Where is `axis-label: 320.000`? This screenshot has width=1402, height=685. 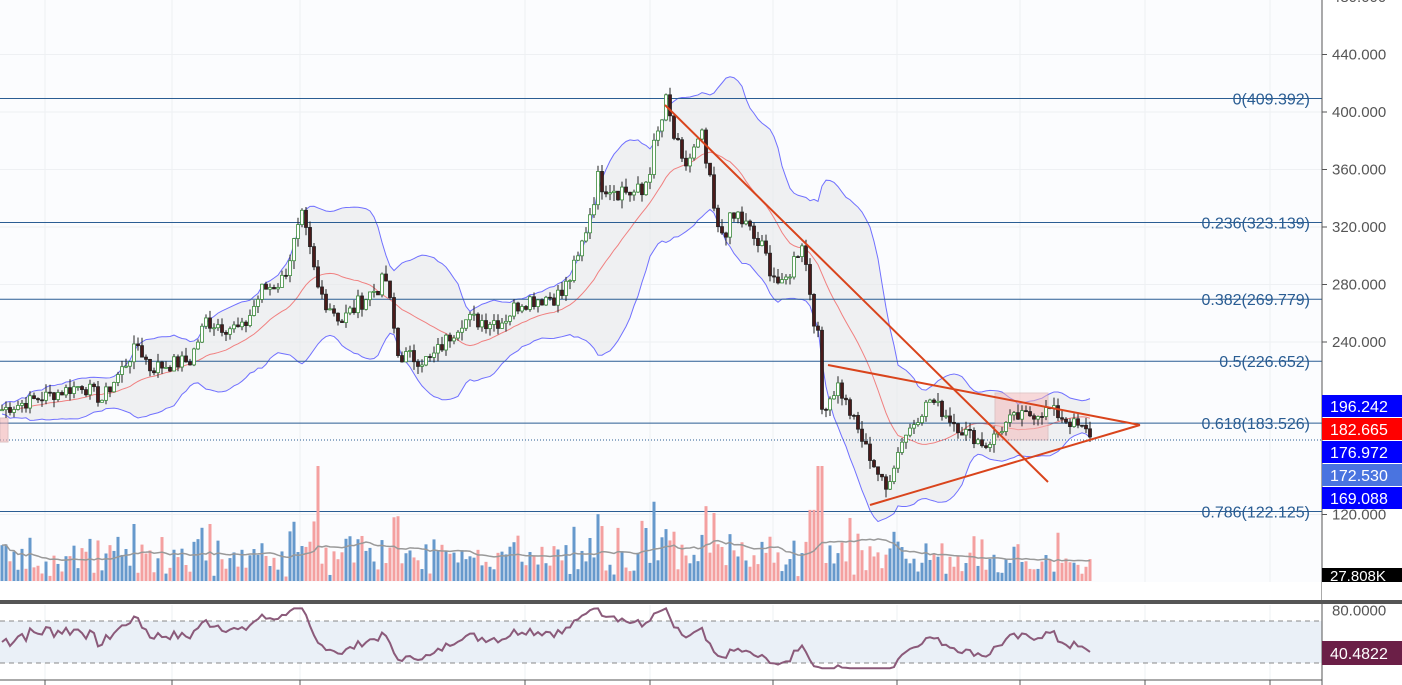 axis-label: 320.000 is located at coordinates (1359, 227).